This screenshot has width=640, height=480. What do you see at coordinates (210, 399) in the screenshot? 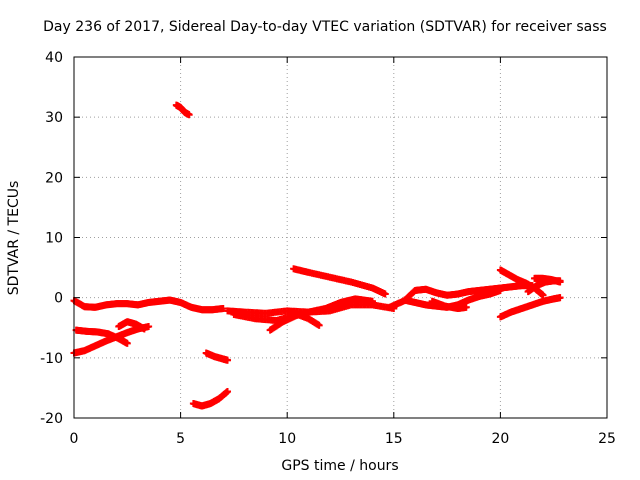
I see `series-track-f` at bounding box center [210, 399].